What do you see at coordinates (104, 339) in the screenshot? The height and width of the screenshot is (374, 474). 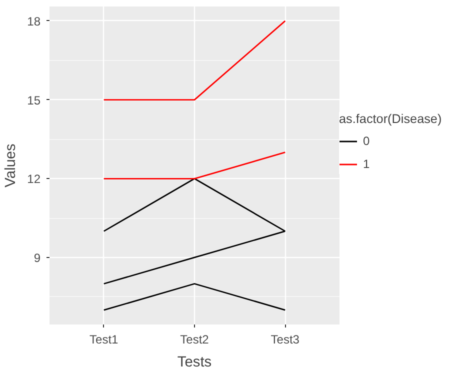 I see `x-tick-label: Test1` at bounding box center [104, 339].